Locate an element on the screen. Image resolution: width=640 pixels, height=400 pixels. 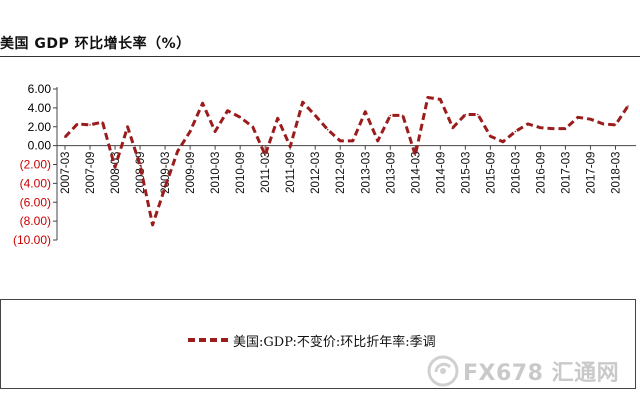
x-tick-label: 2007-03 is located at coordinates (66, 173).